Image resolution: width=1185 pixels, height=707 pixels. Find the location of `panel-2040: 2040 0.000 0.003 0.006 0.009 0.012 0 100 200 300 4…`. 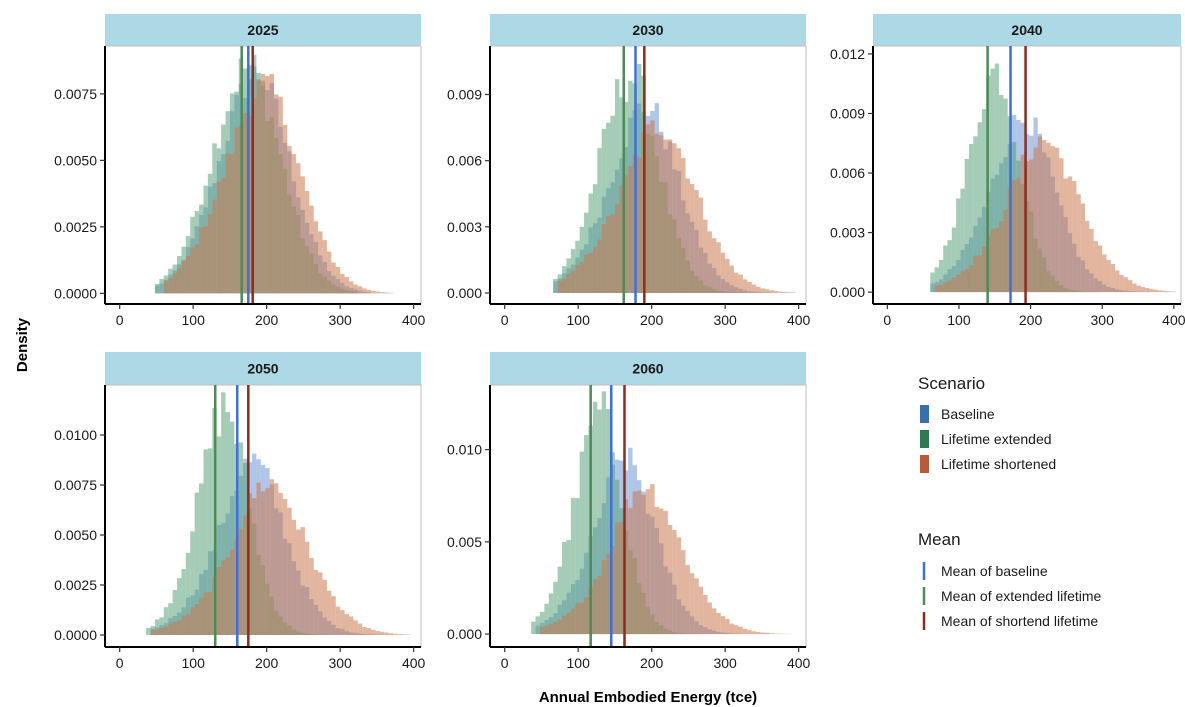

panel-2040: 2040 0.000 0.003 0.006 0.009 0.012 0 100 200 300 4… is located at coordinates (1007, 171).